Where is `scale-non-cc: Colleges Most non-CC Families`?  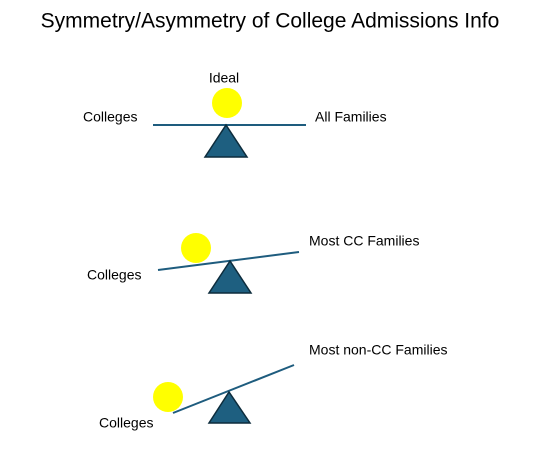
scale-non-cc: Colleges Most non-CC Families is located at coordinates (273, 386).